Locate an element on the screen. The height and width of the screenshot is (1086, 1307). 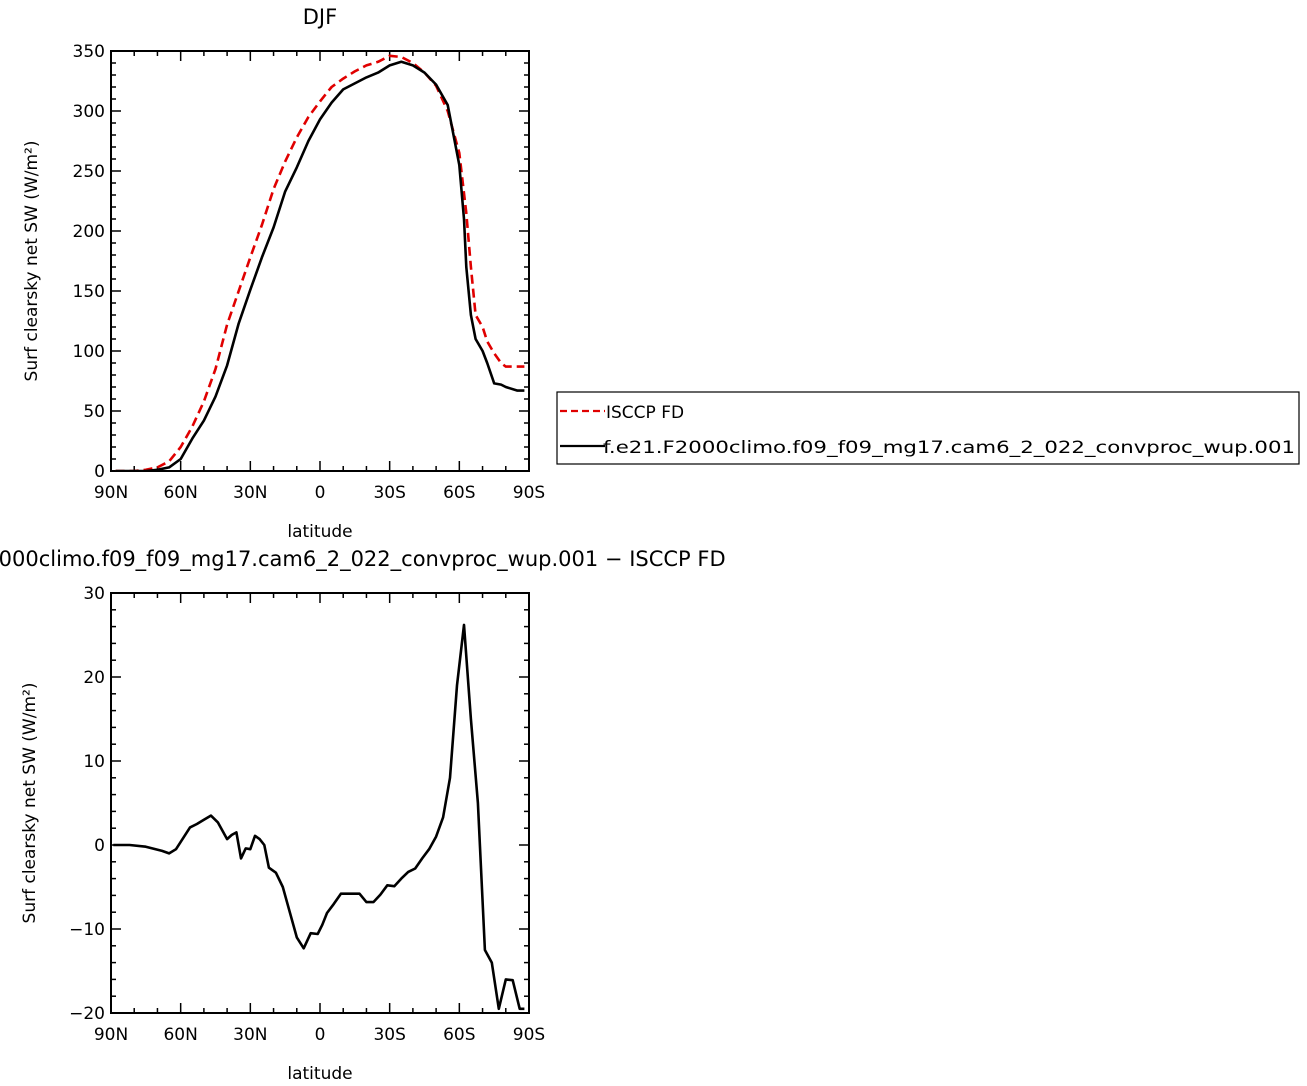
top-series-lines is located at coordinates (320, 262).